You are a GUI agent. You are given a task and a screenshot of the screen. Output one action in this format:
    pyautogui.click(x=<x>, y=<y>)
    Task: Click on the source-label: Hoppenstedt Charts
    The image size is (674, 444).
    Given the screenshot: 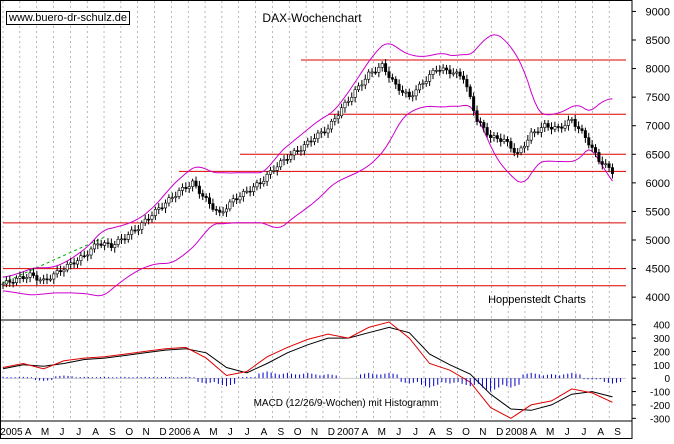 What is the action you would take?
    pyautogui.click(x=537, y=300)
    